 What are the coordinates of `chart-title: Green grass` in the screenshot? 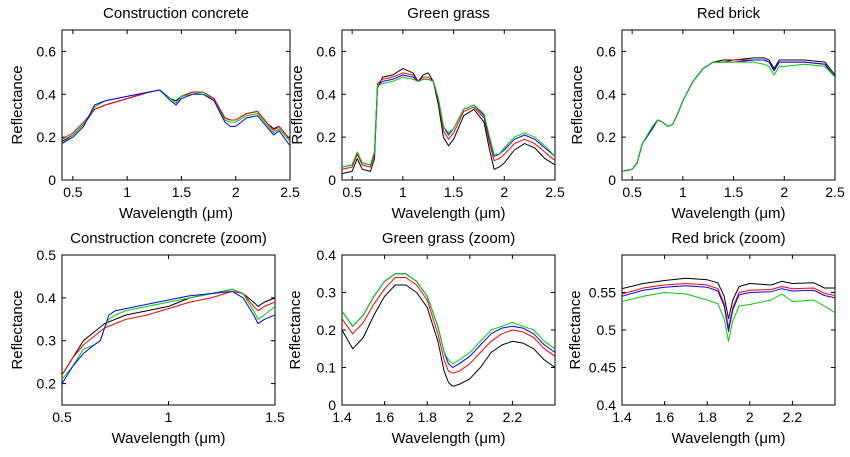 It's located at (448, 13).